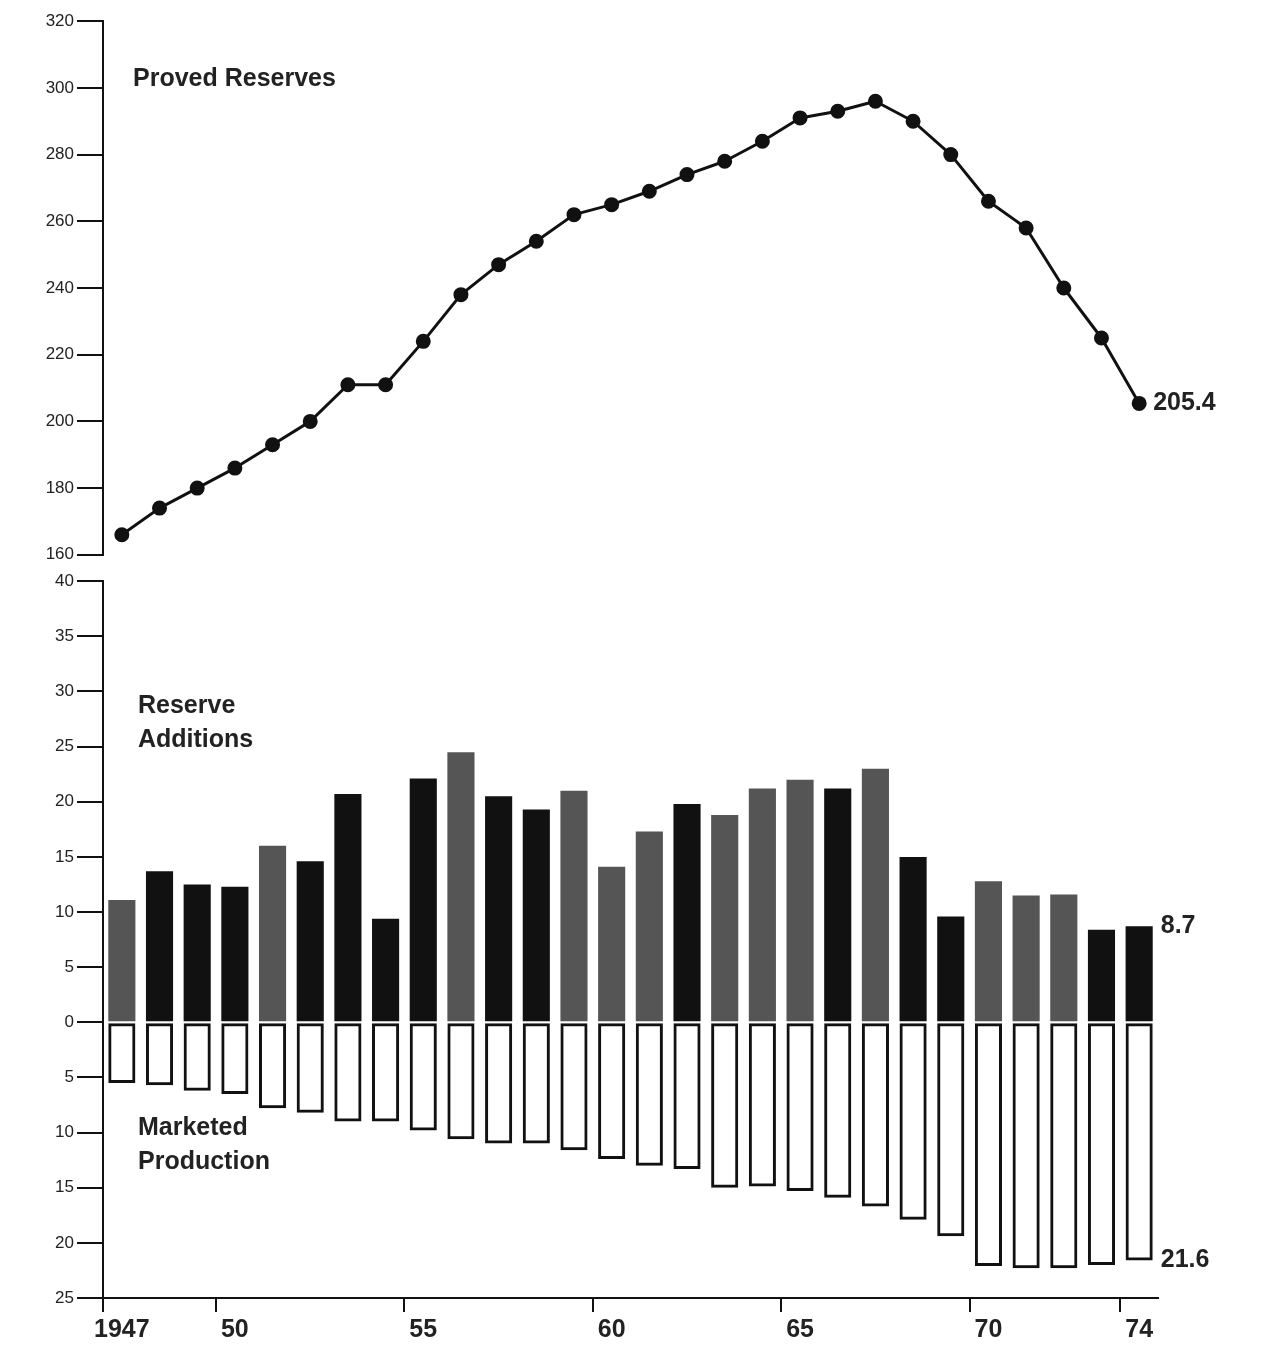  I want to click on legend-label: Proved Reserves, so click(234, 77).